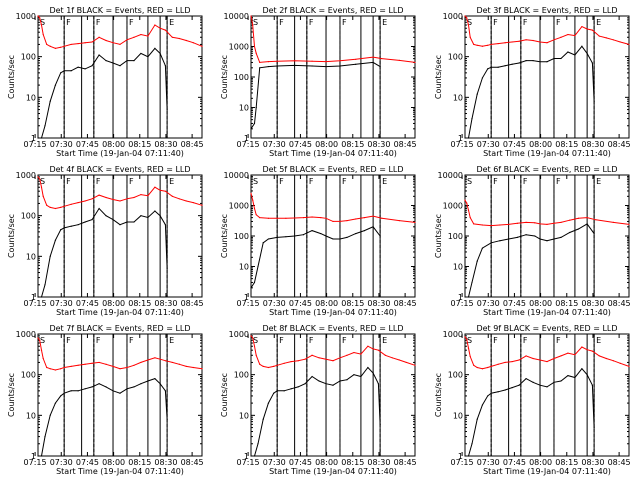 The image size is (640, 480). Describe the element at coordinates (592, 144) in the screenshot. I see `x-tick-label: 08:30` at that location.